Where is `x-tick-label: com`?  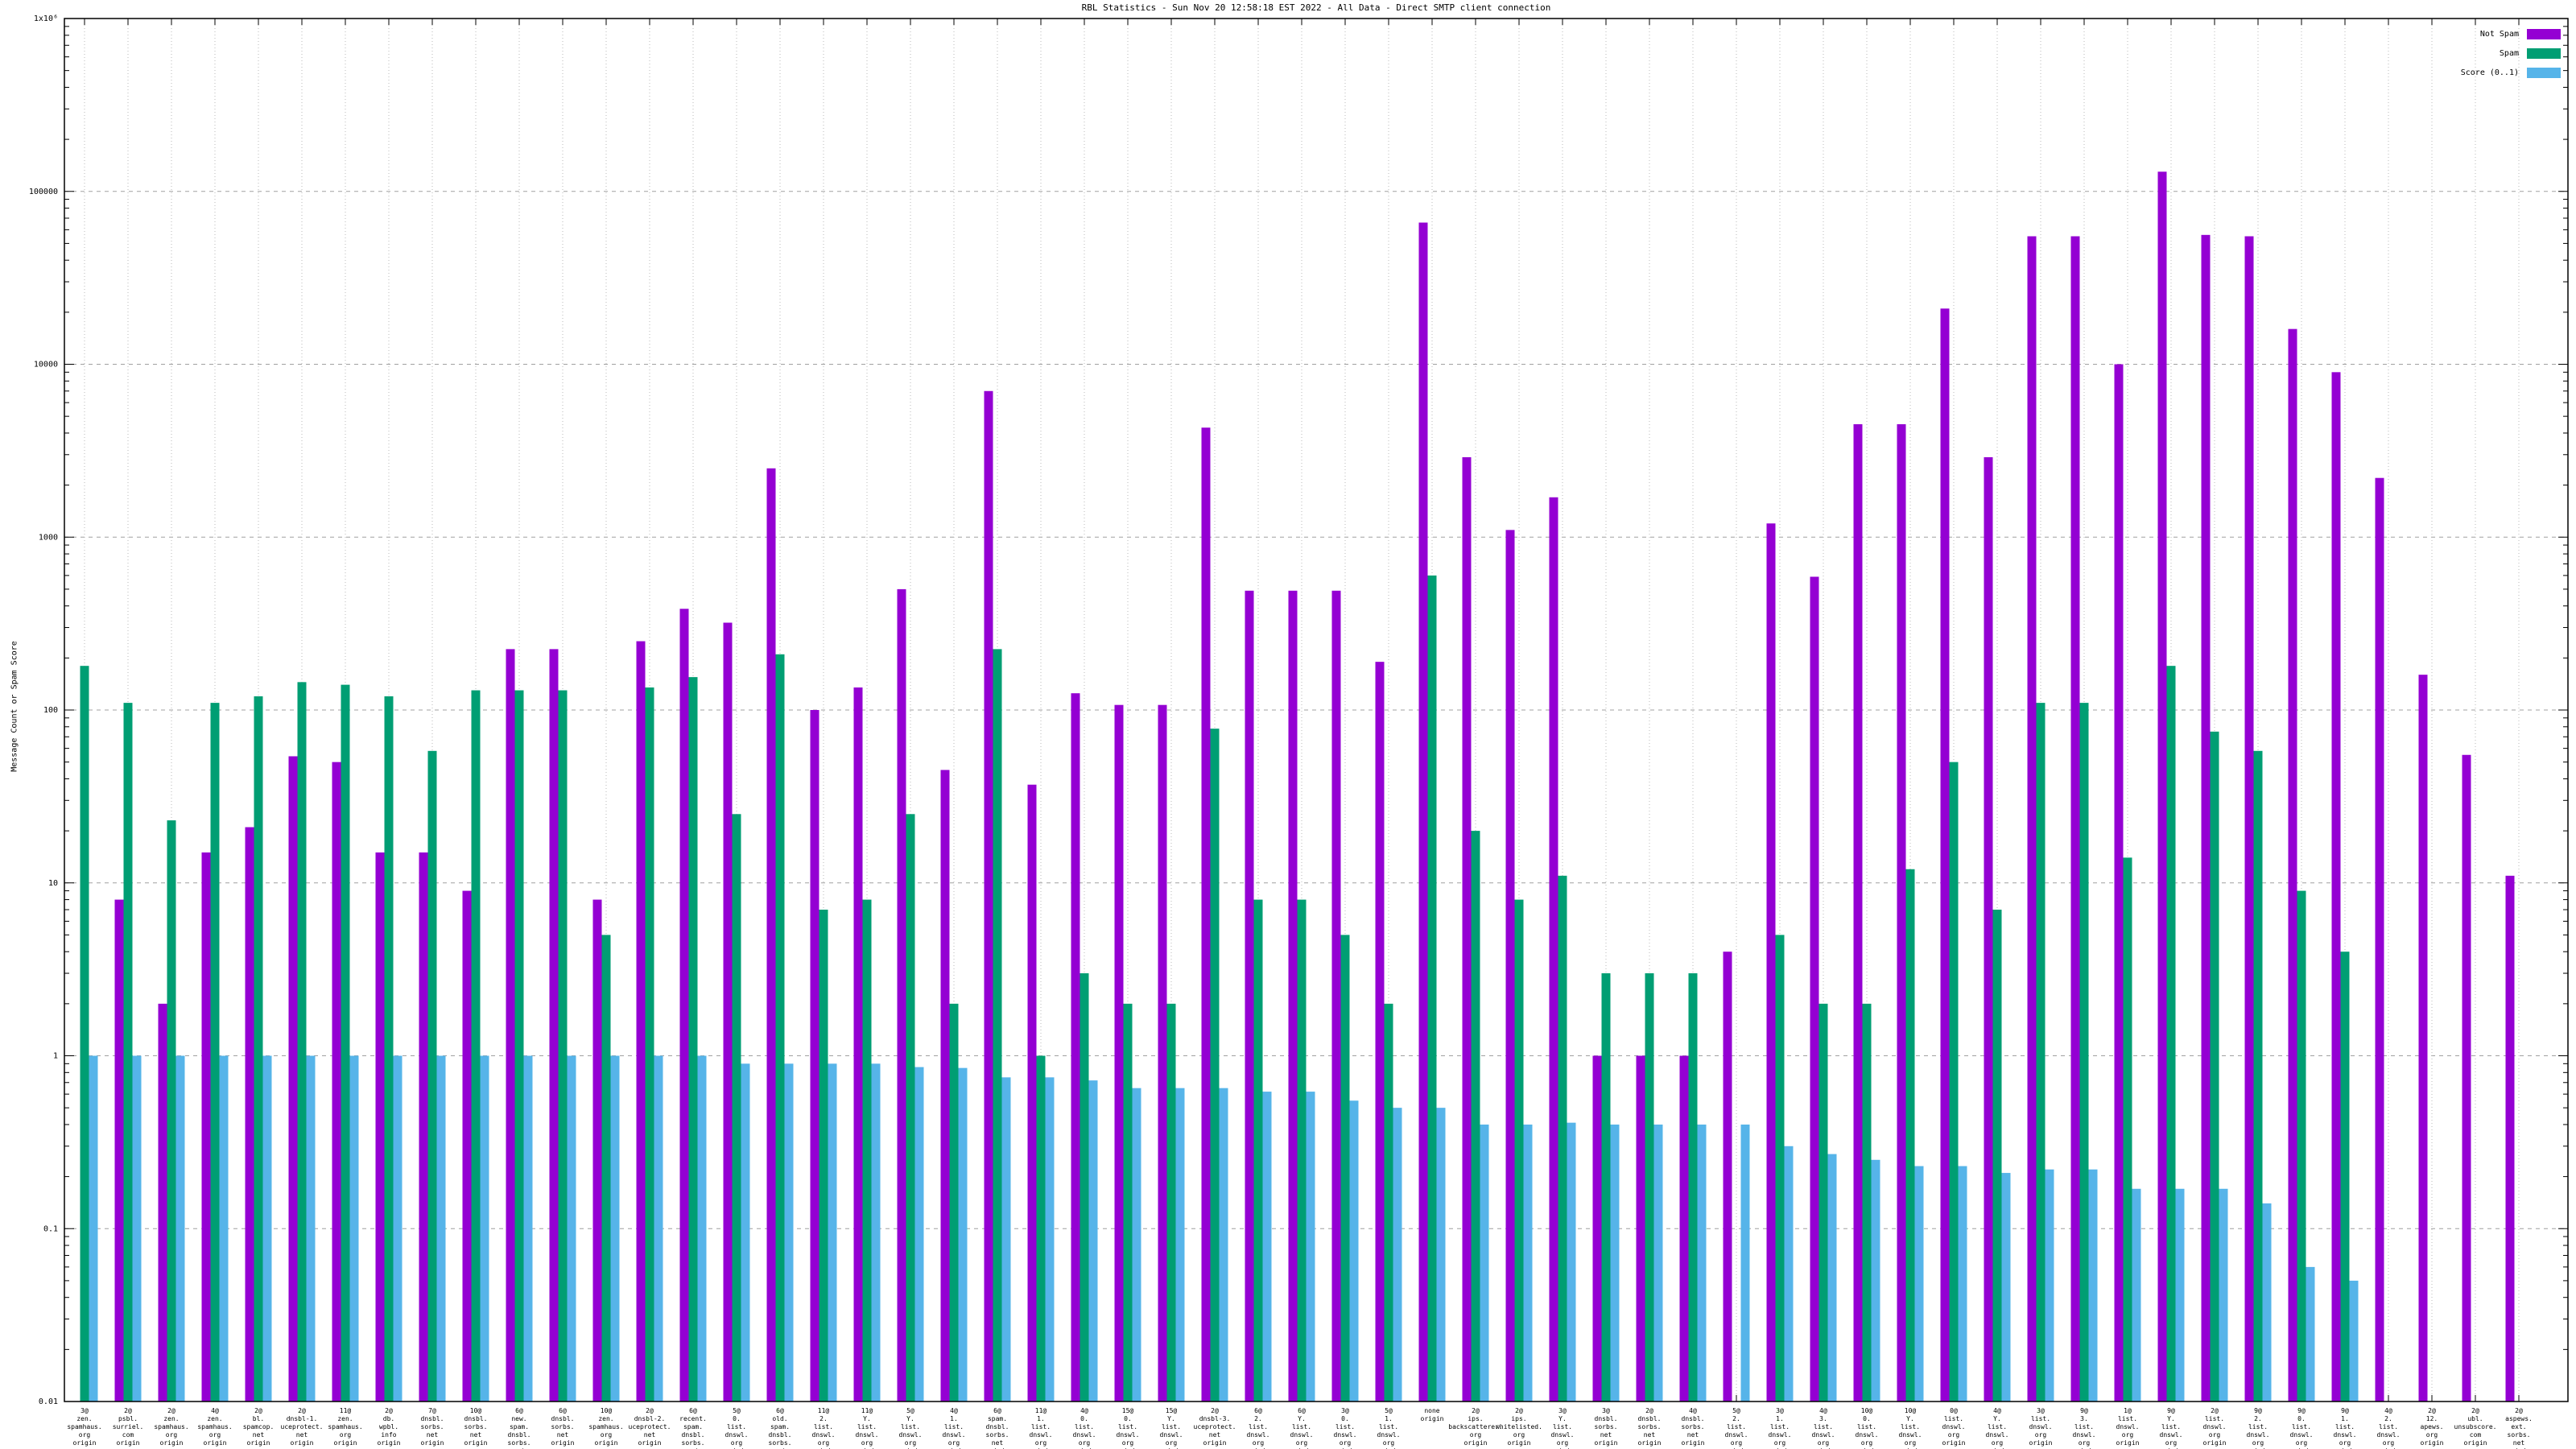
x-tick-label: com is located at coordinates (128, 1435).